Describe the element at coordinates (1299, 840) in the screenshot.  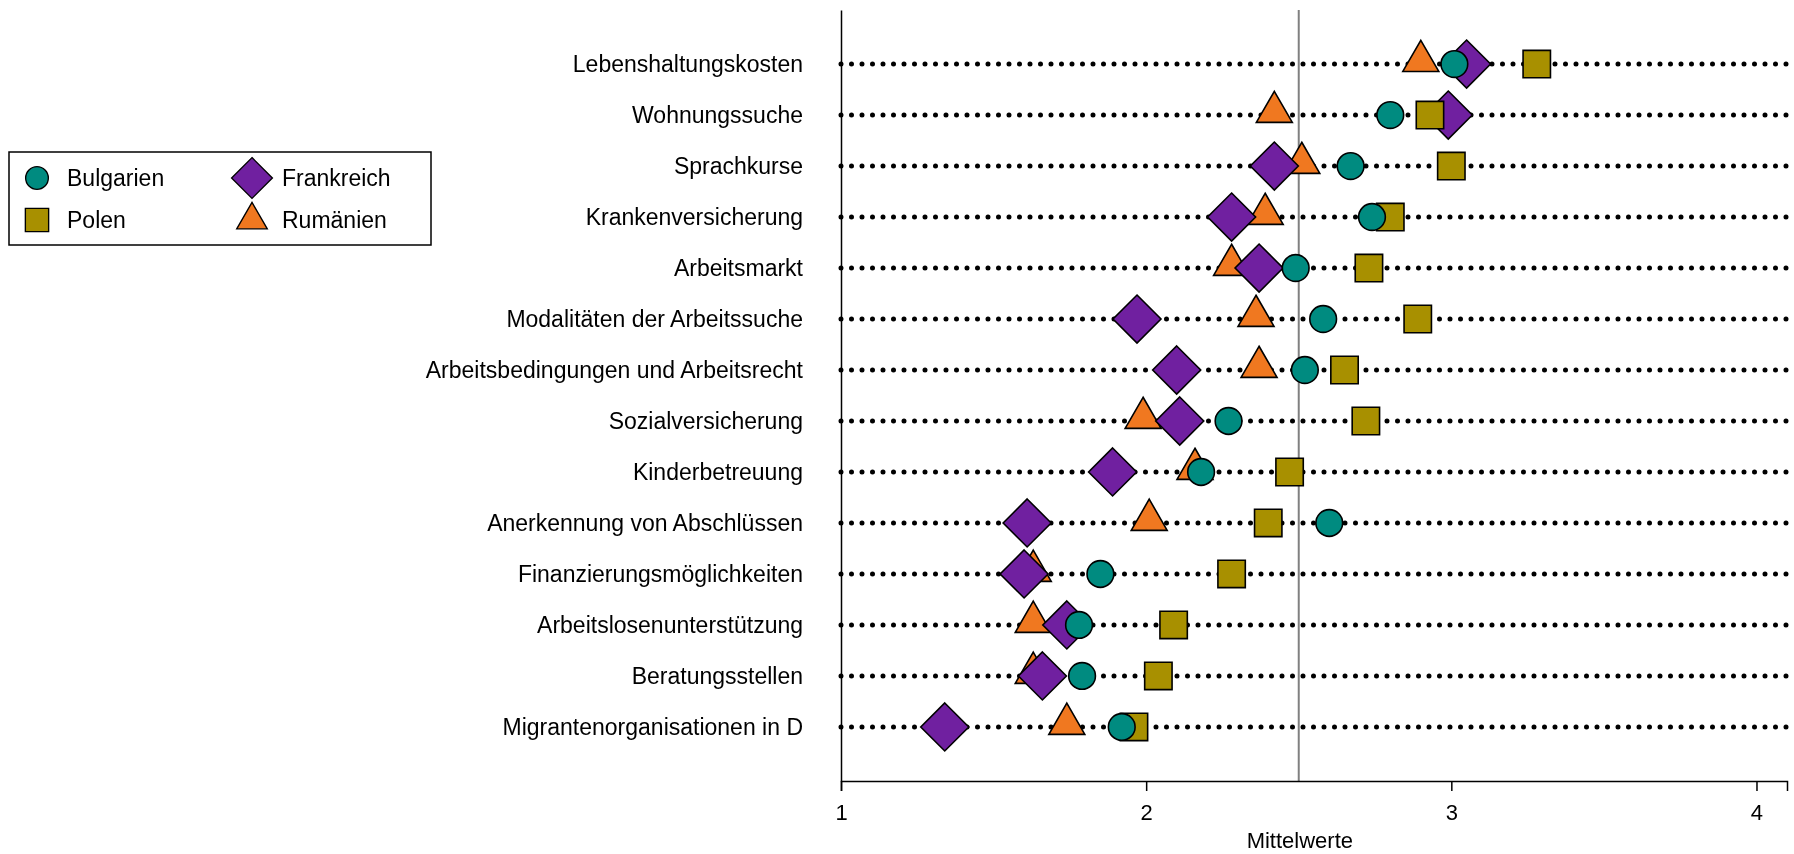
I see `x-axis-title: Mittelwerte` at that location.